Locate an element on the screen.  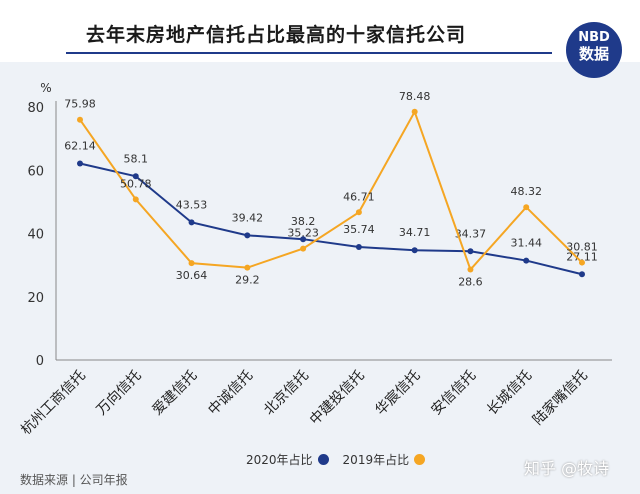
badge-label: 数据 is located at coordinates (593, 54).